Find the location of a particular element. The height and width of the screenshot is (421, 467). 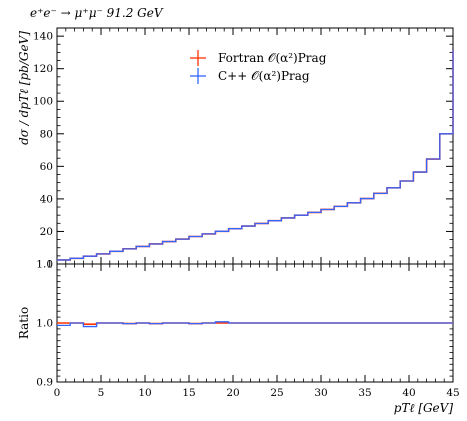

main-y-tick-label: 100 is located at coordinates (43, 102).